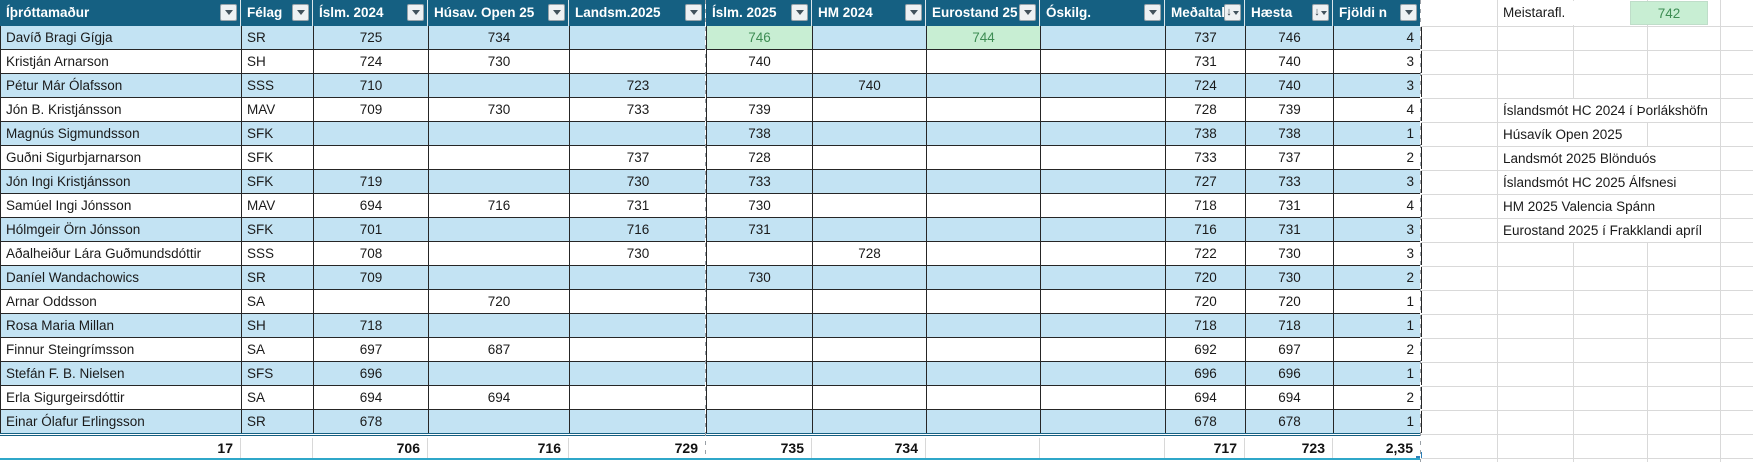 The image size is (1753, 462). What do you see at coordinates (1565, 13) in the screenshot?
I see `meistarafl-label-cell: Meistarafl.` at bounding box center [1565, 13].